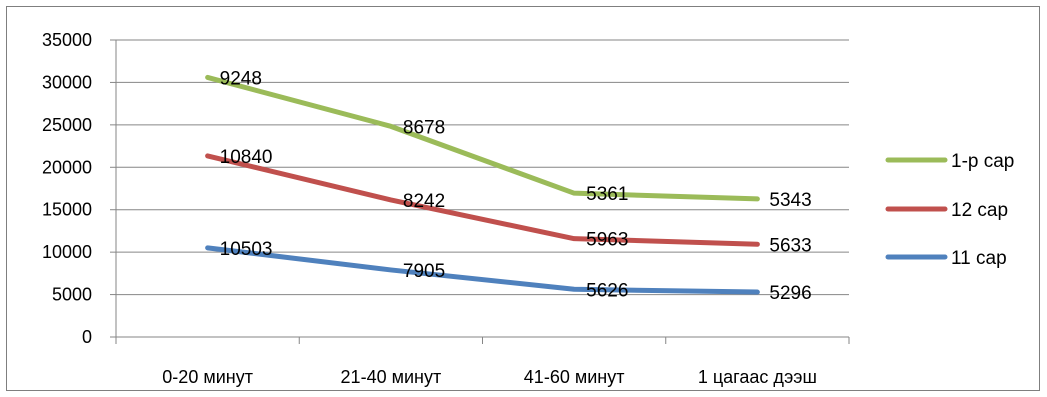 The height and width of the screenshot is (397, 1047). I want to click on data-label: 5296, so click(790, 293).